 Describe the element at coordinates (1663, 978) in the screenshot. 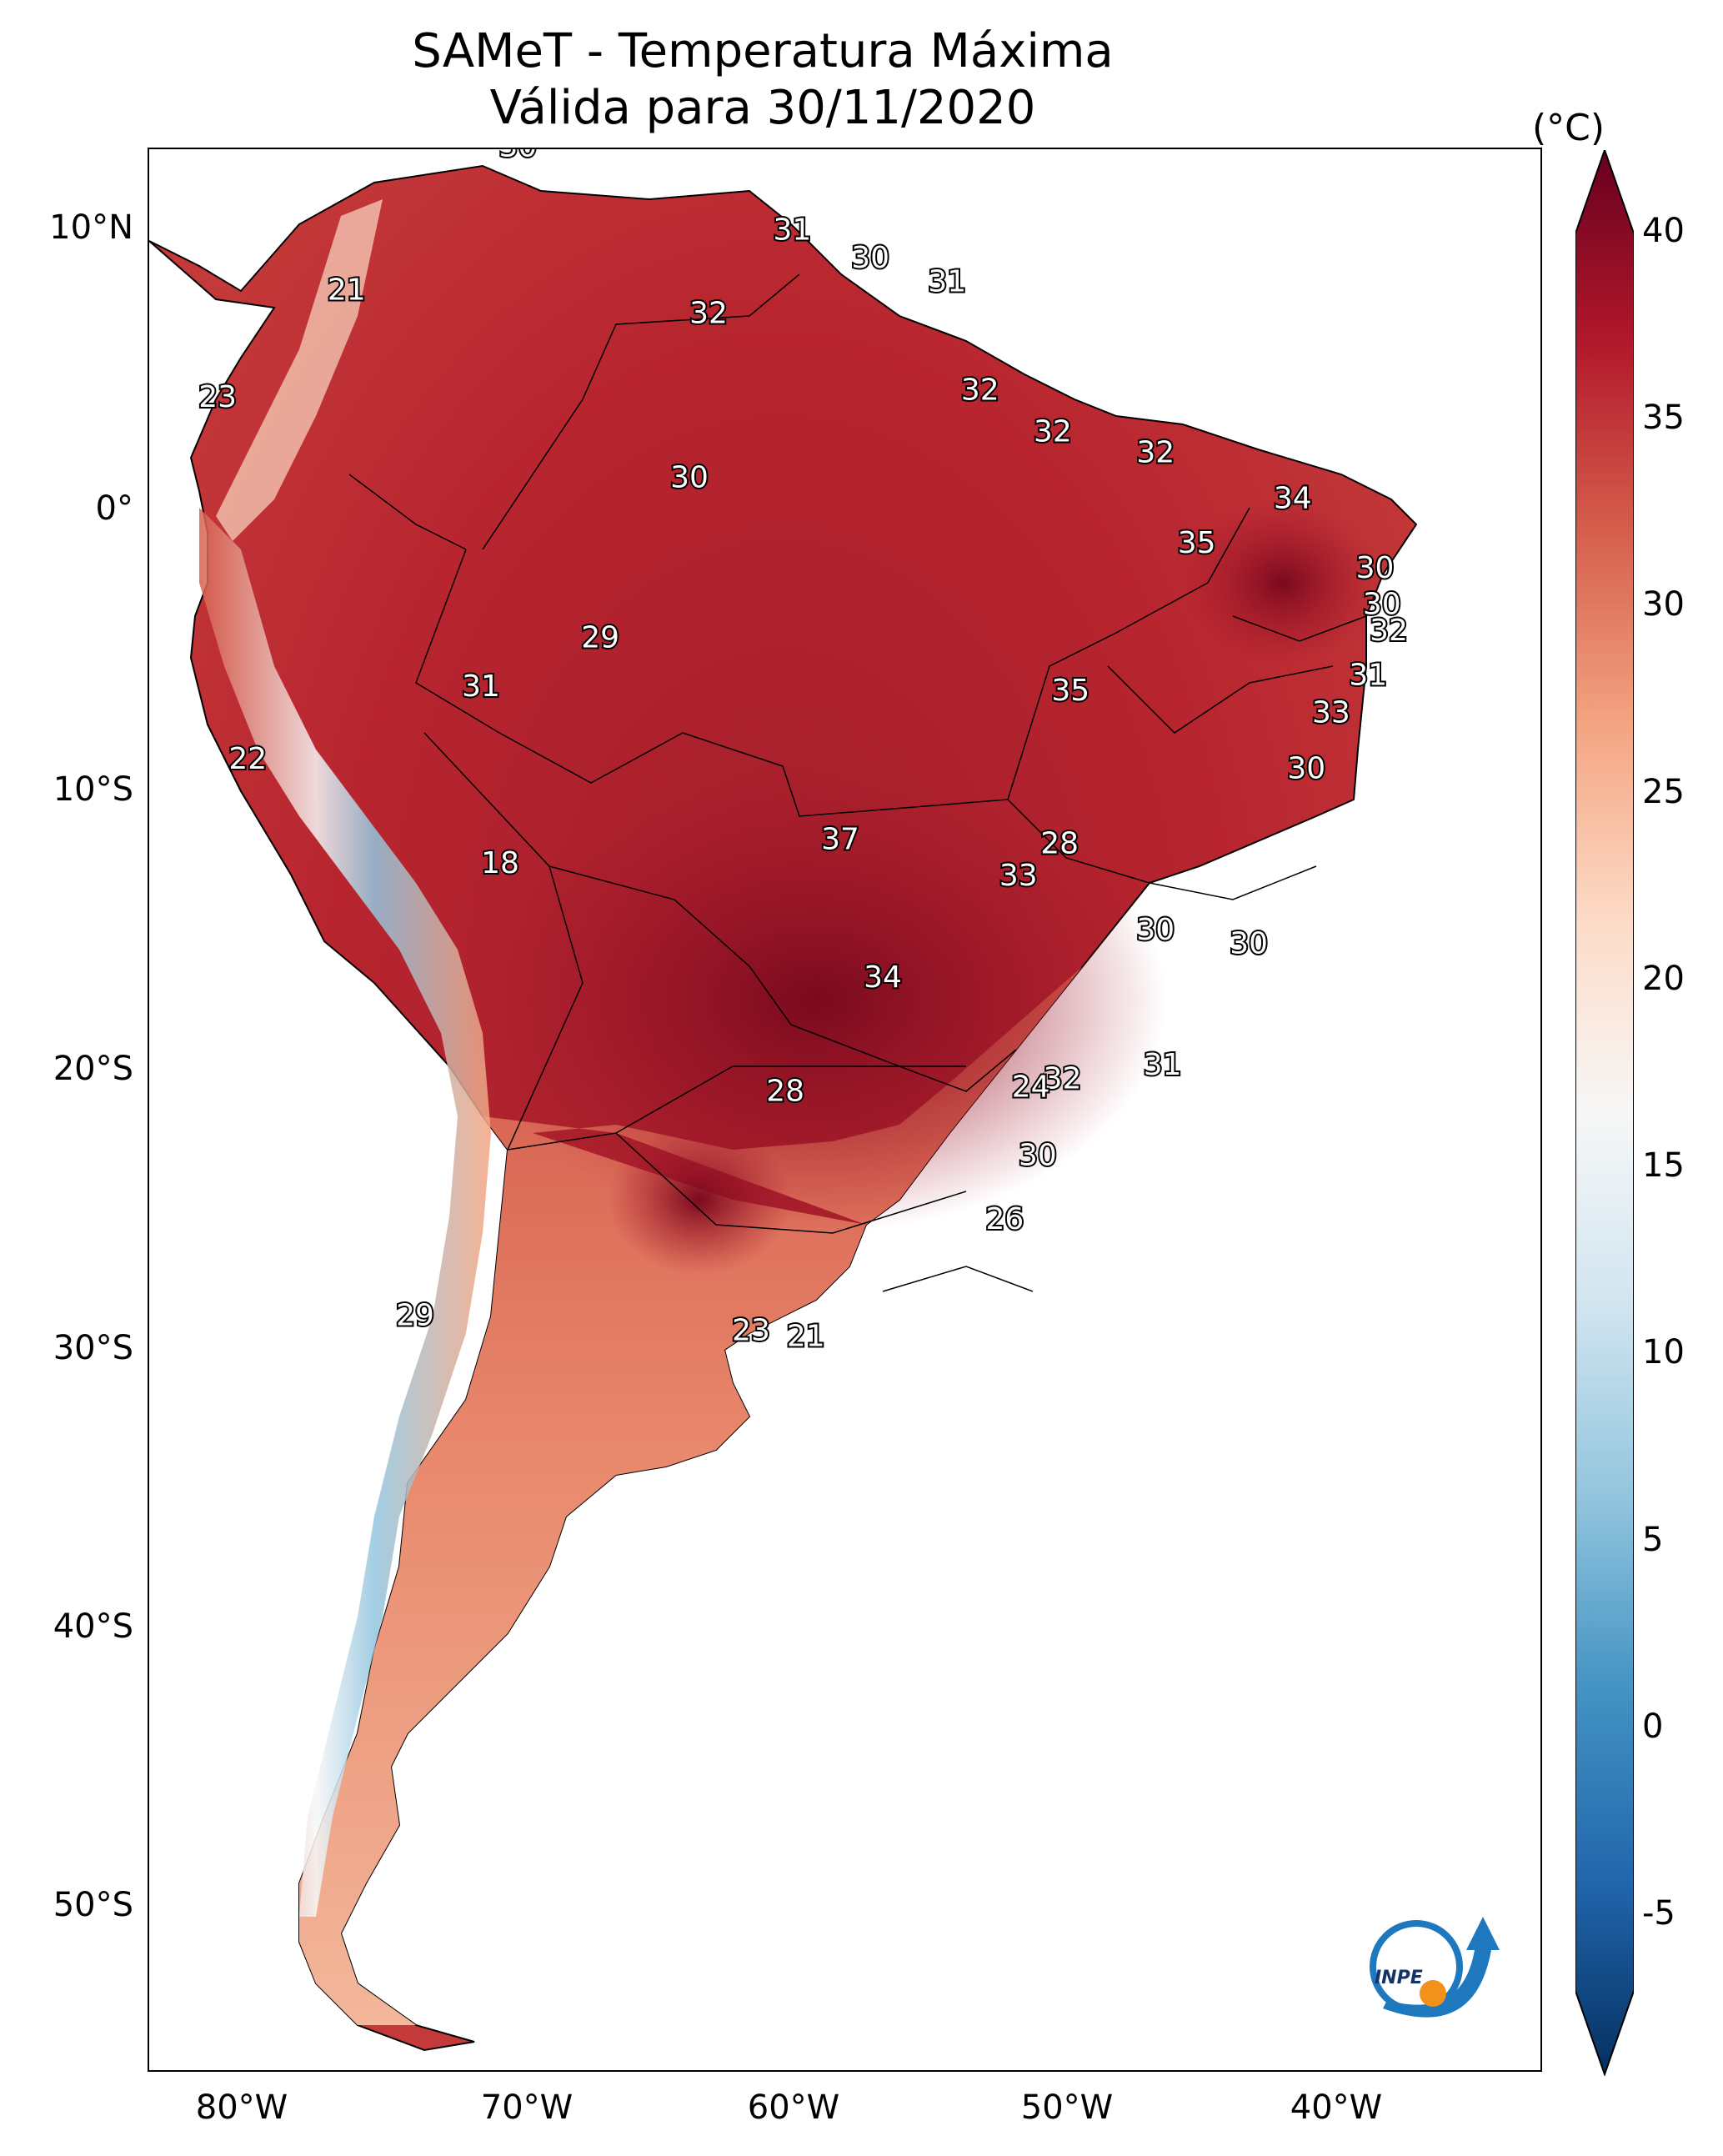

I see `colorbar-tick-label: 20` at that location.